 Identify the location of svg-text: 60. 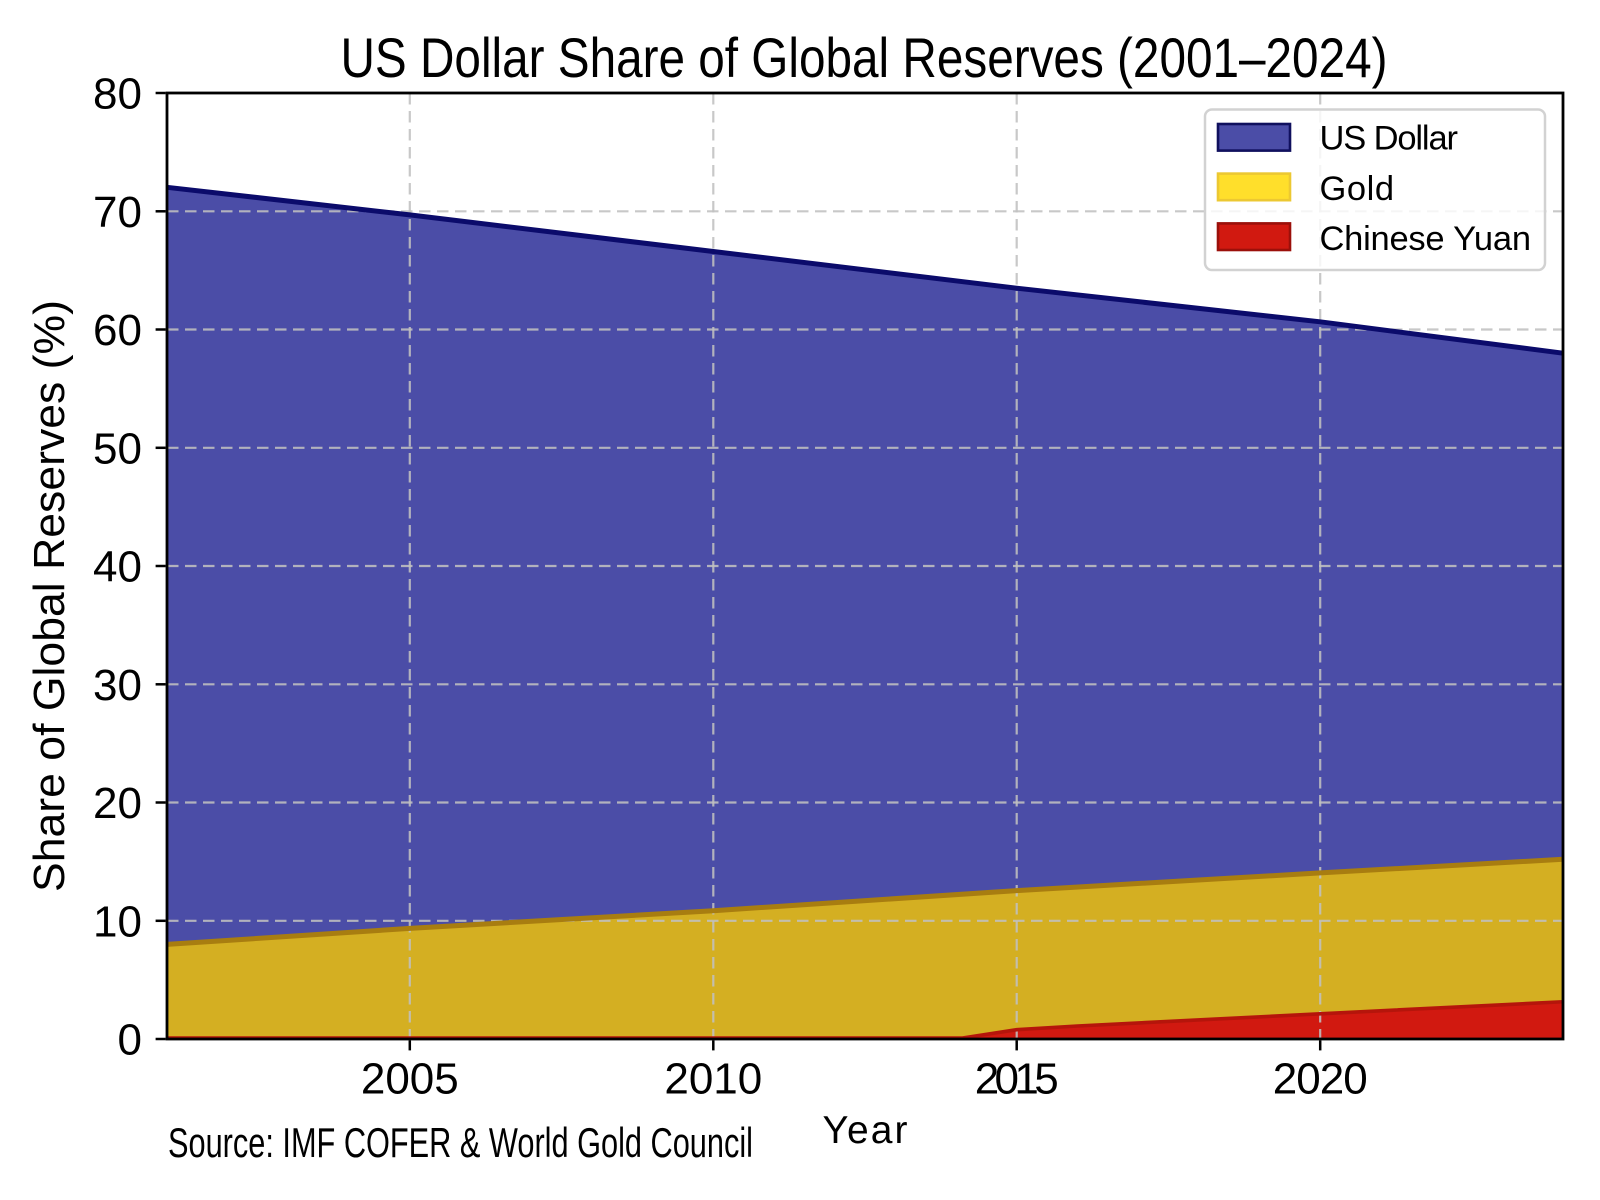
(117, 330).